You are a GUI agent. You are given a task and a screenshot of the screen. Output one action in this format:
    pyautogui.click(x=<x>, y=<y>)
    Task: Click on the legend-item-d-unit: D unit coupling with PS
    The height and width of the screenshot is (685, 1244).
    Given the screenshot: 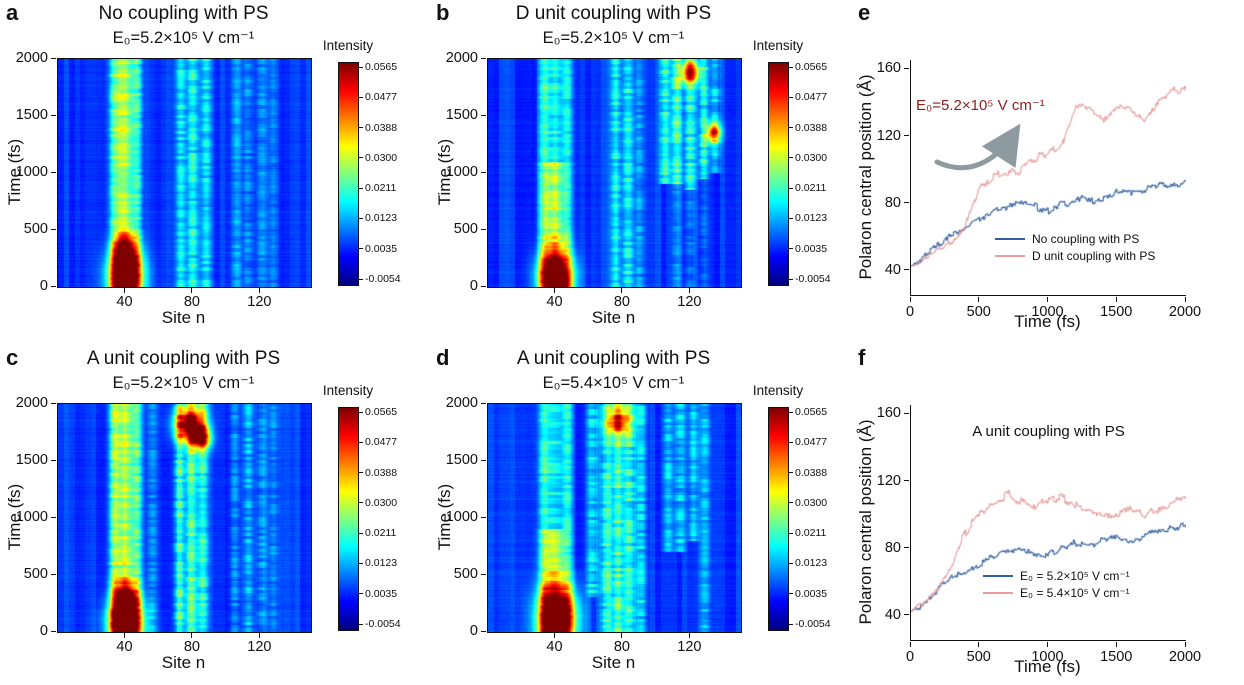 What is the action you would take?
    pyautogui.click(x=1075, y=255)
    